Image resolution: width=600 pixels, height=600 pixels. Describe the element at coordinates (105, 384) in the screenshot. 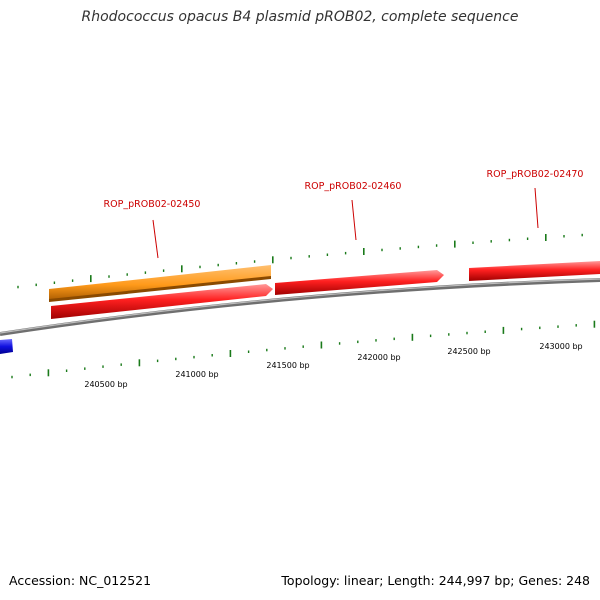

I see `scale-label: 240500 bp` at that location.